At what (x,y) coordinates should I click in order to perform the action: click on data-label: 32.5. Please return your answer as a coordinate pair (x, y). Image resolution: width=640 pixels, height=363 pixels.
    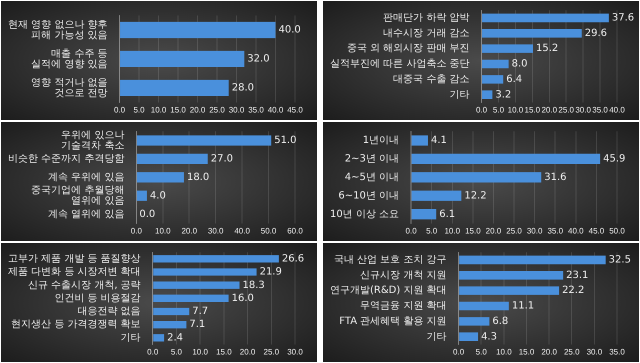
    Looking at the image, I should click on (619, 260).